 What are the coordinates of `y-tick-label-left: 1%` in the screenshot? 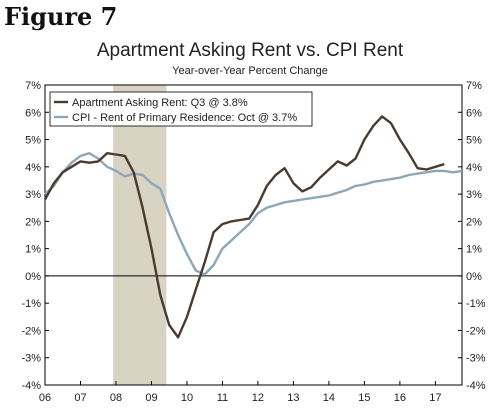 It's located at (33, 250).